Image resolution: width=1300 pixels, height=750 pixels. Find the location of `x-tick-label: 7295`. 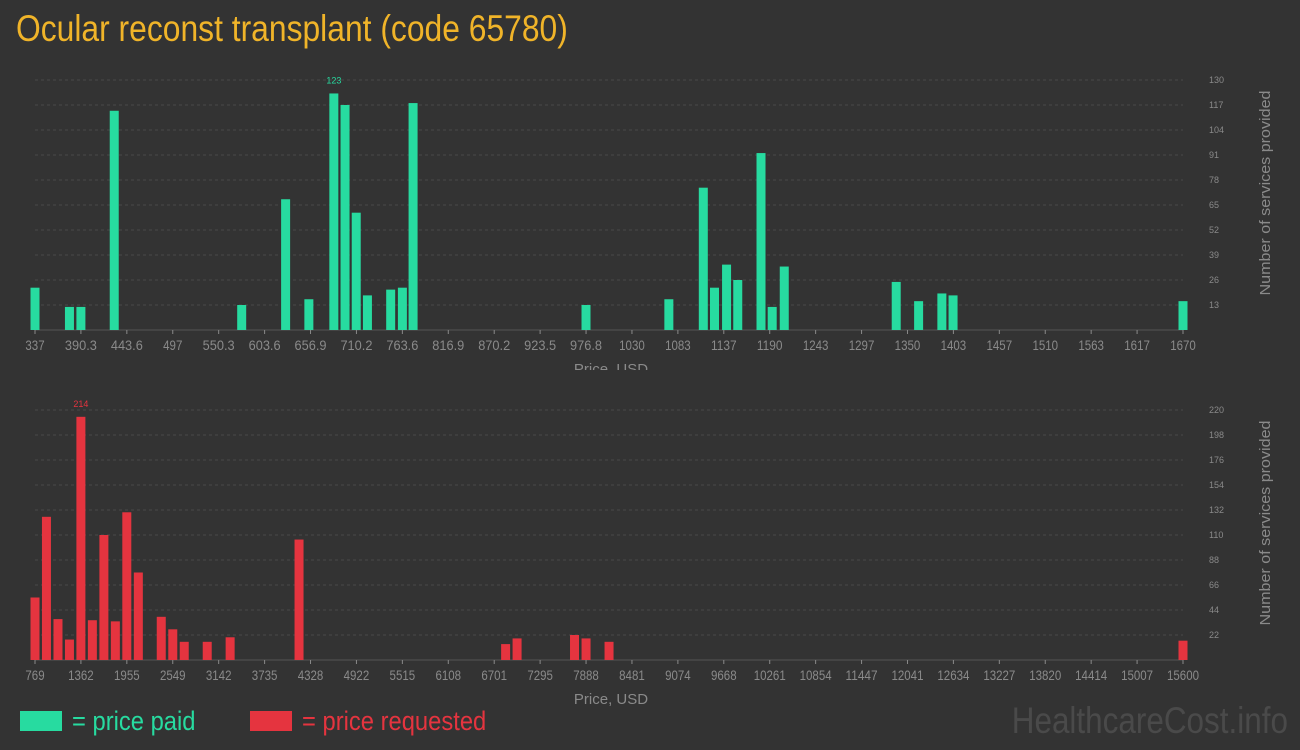

x-tick-label: 7295 is located at coordinates (540, 675).